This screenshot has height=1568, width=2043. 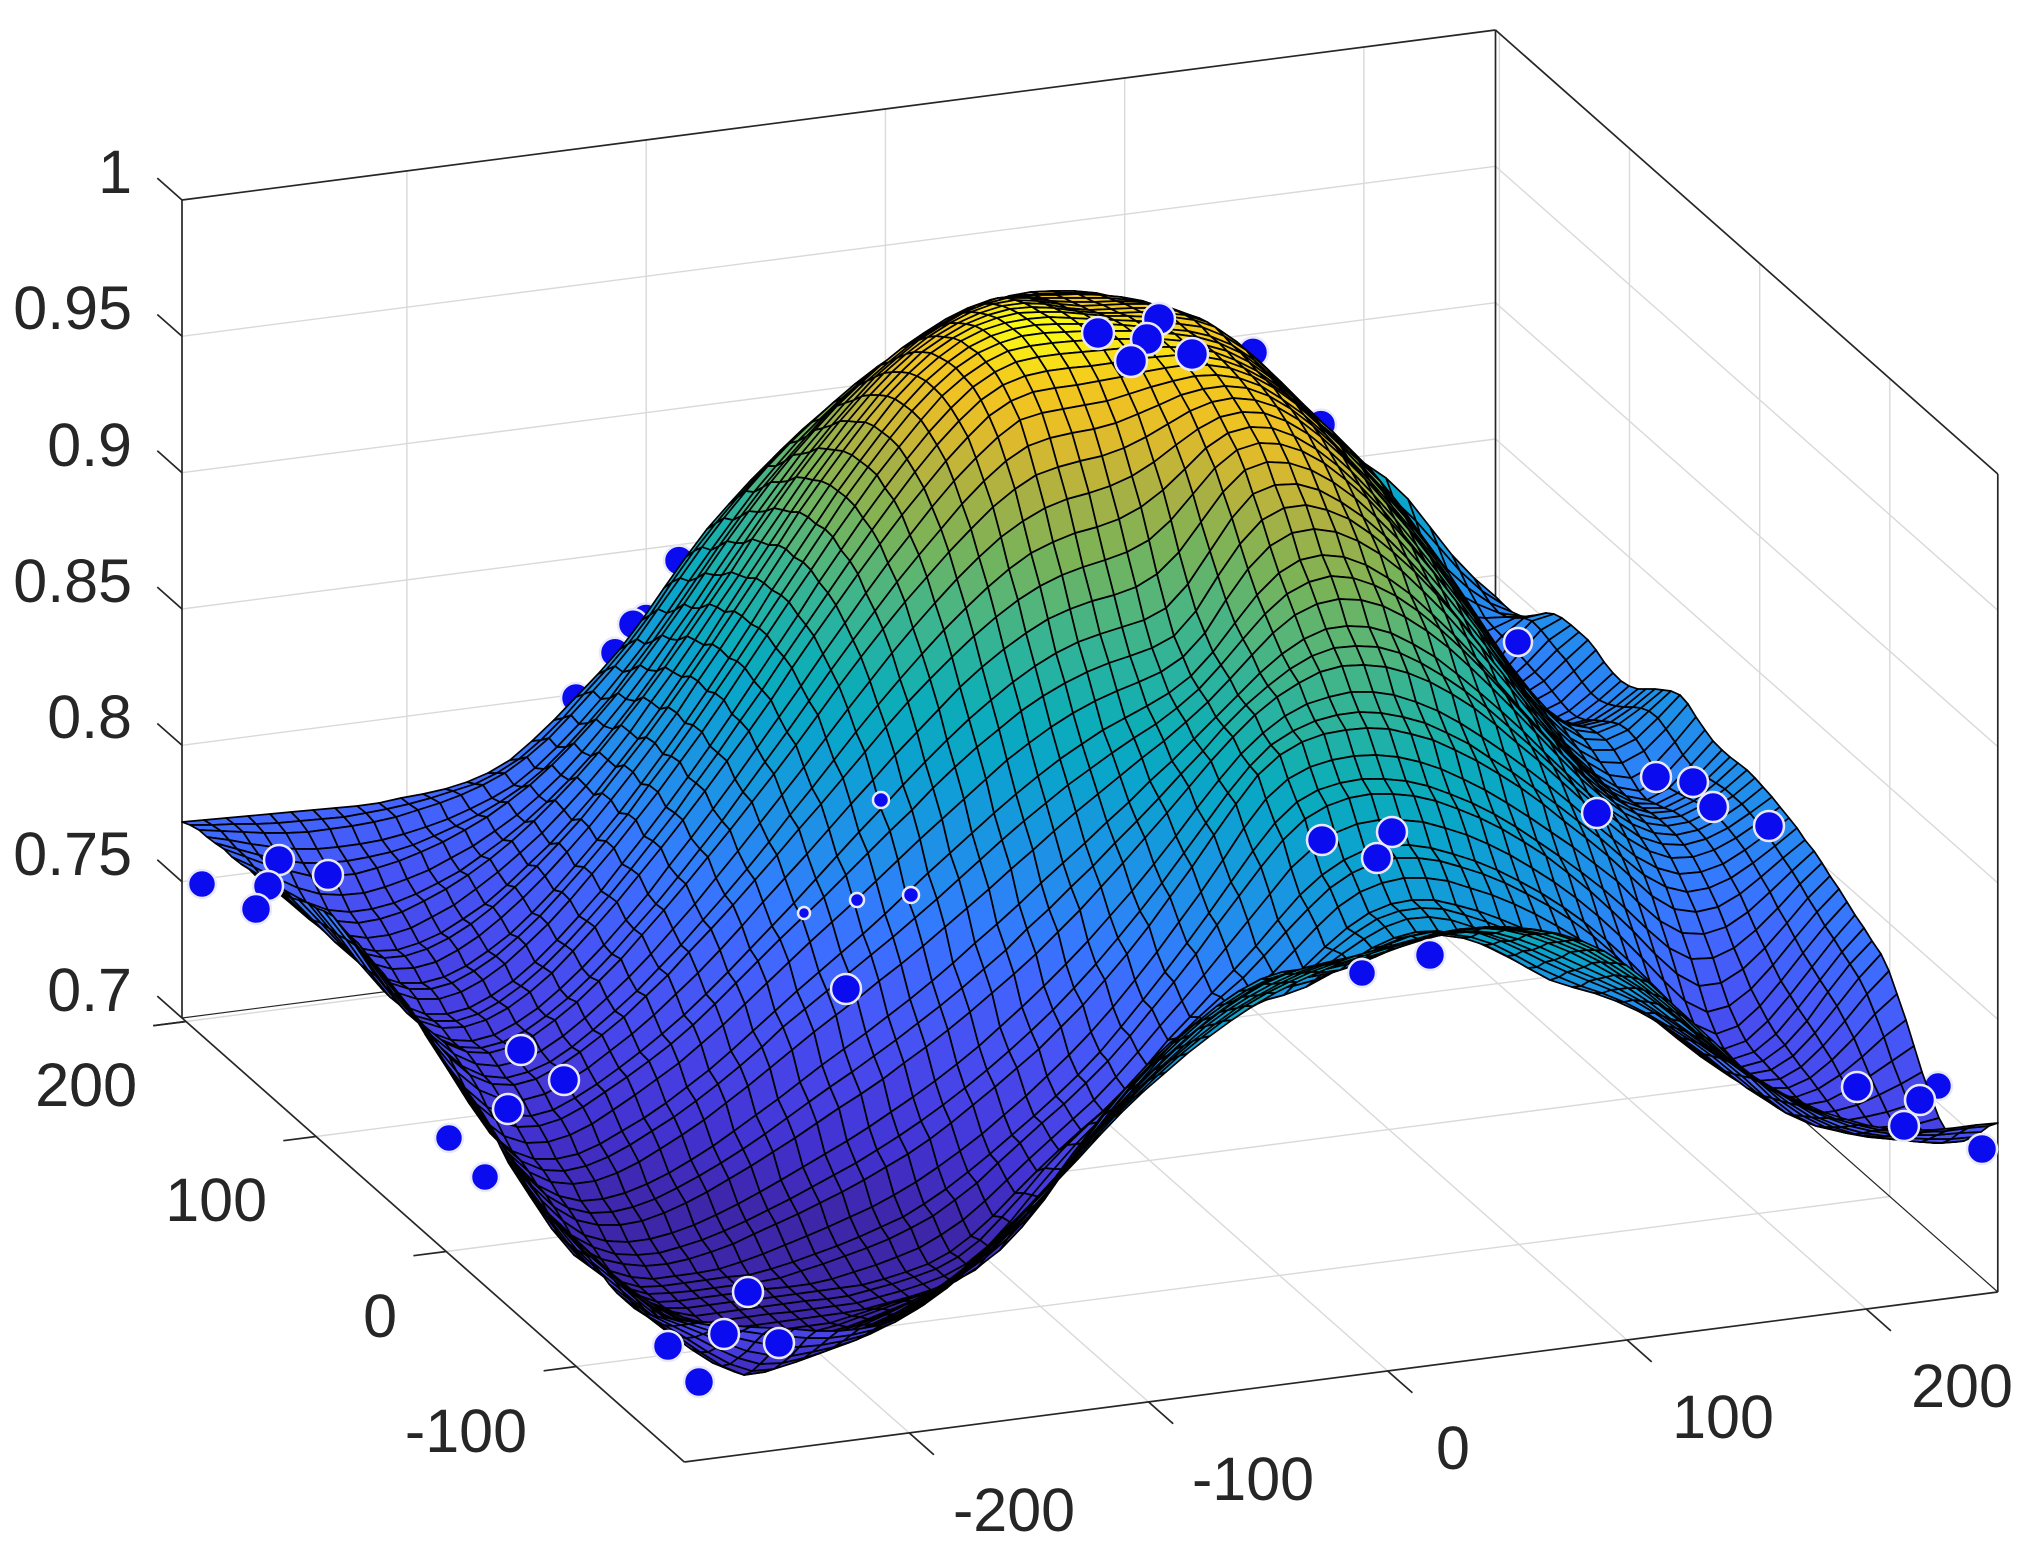 What do you see at coordinates (72, 308) in the screenshot?
I see `svg-text: 0.95` at bounding box center [72, 308].